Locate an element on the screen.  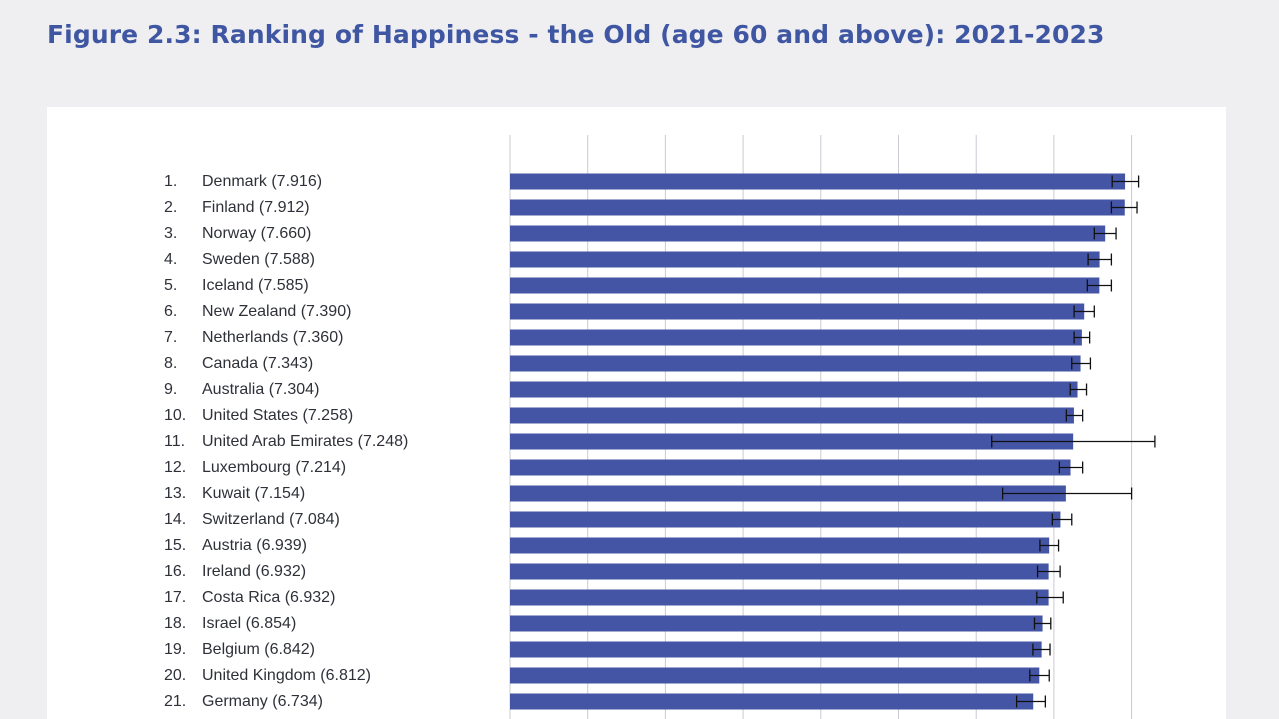
rank-number: 6. is located at coordinates (170, 311).